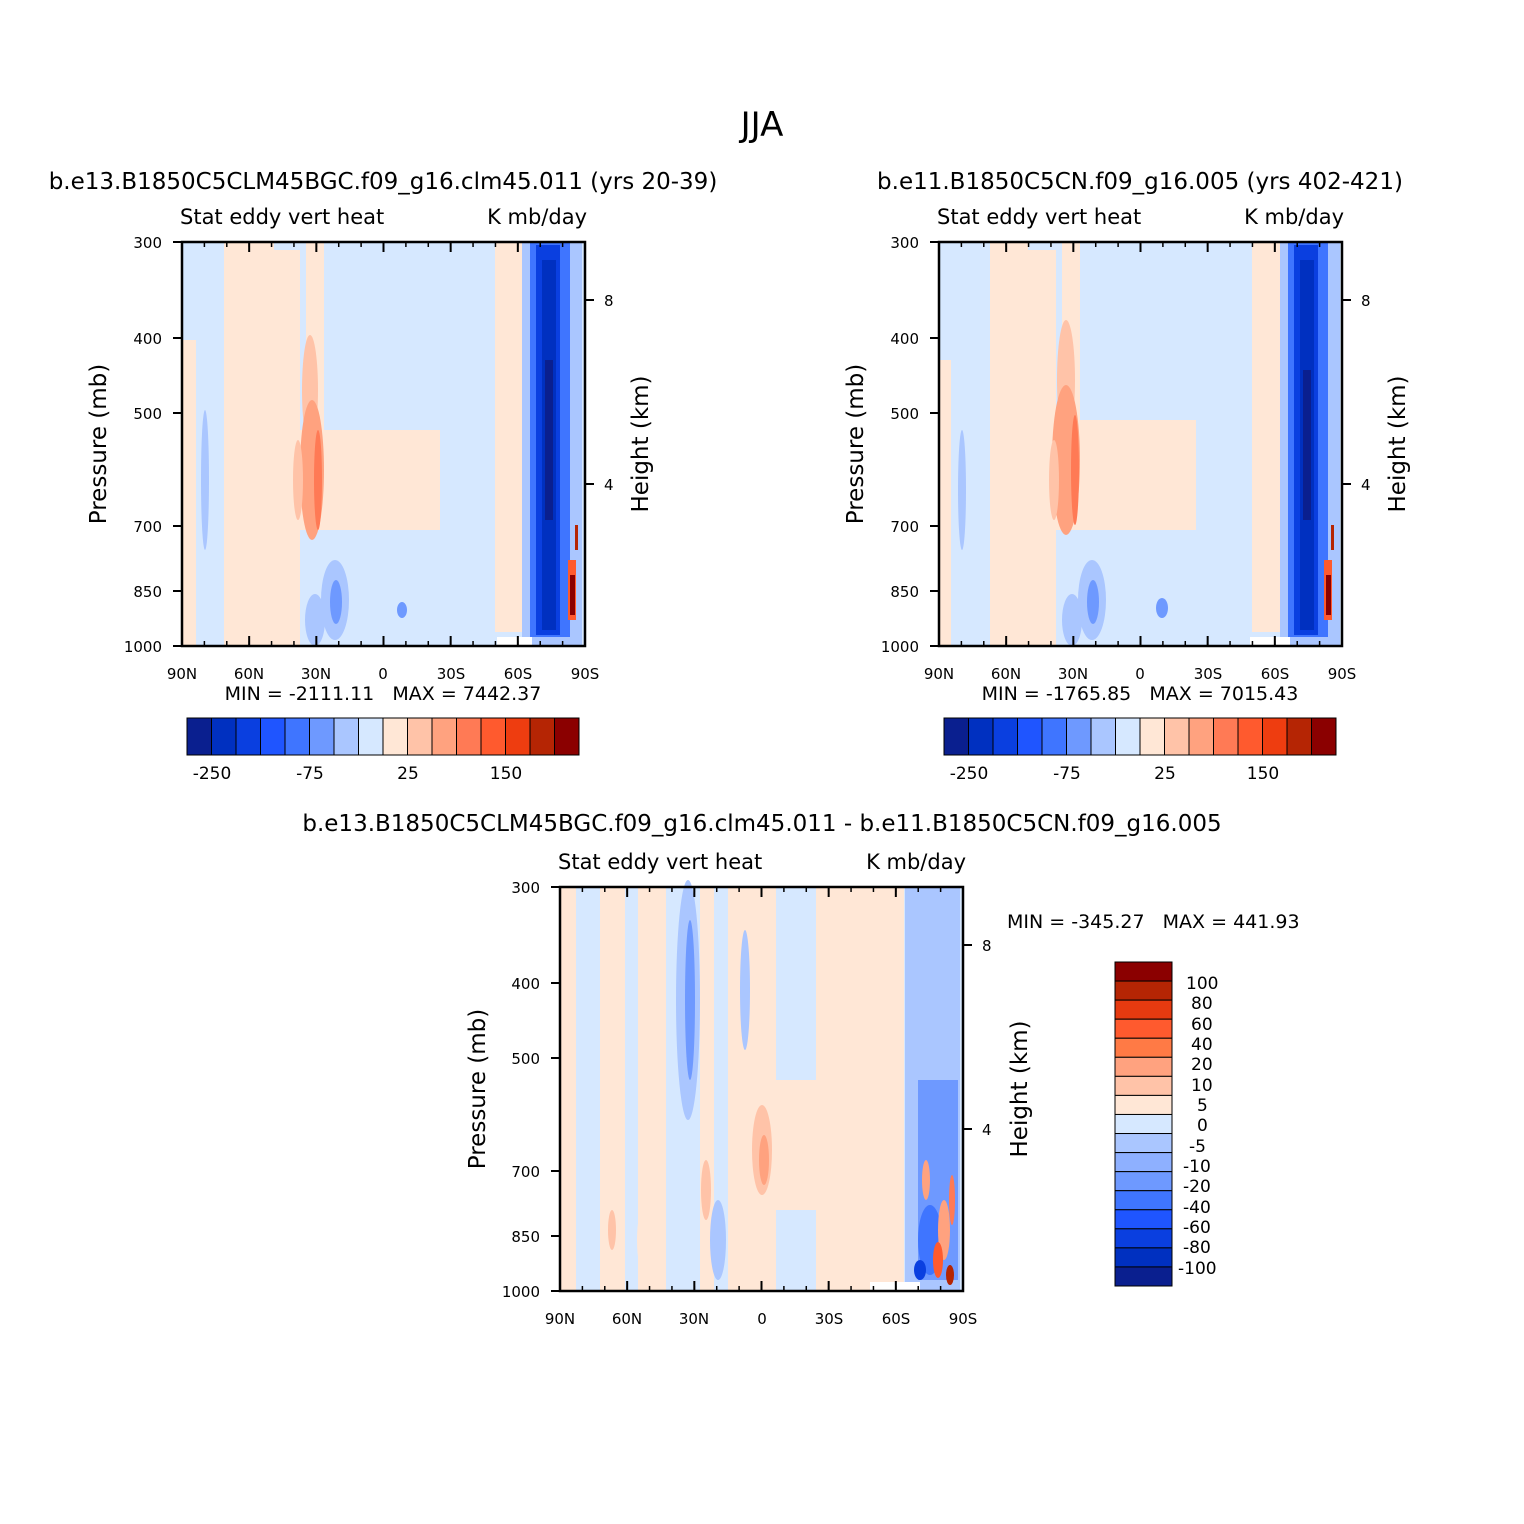  Describe the element at coordinates (99, 444) in the screenshot. I see `panel-1-ylabel: Pressure (mb)` at that location.